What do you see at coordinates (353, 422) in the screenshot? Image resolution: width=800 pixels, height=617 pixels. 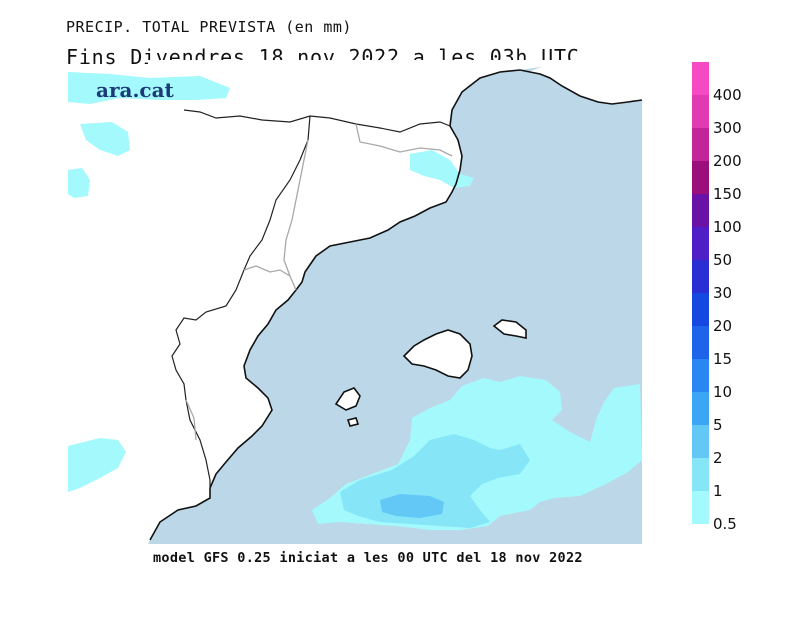 I see `island-formentera` at bounding box center [353, 422].